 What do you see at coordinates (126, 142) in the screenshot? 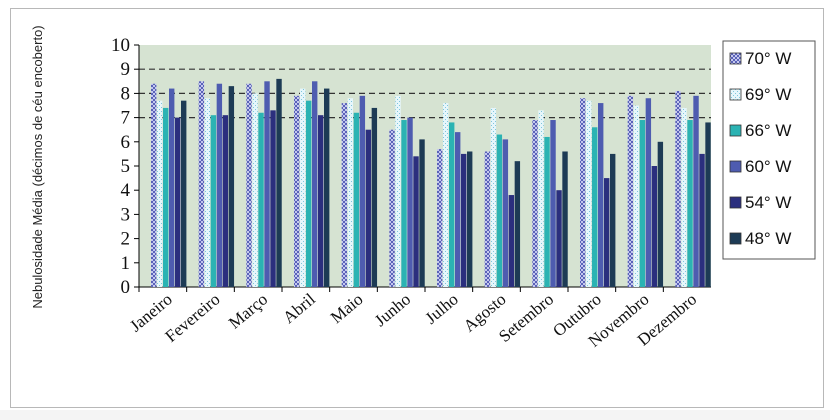
I see `y-tick-label: 6` at bounding box center [126, 142].